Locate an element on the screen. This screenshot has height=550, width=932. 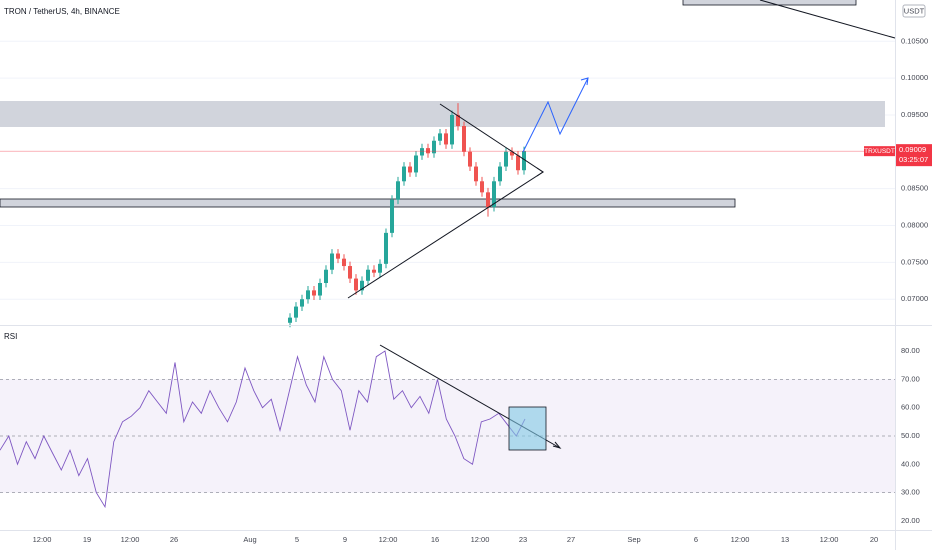
y-tick-label: 0.10000 is located at coordinates (914, 77).